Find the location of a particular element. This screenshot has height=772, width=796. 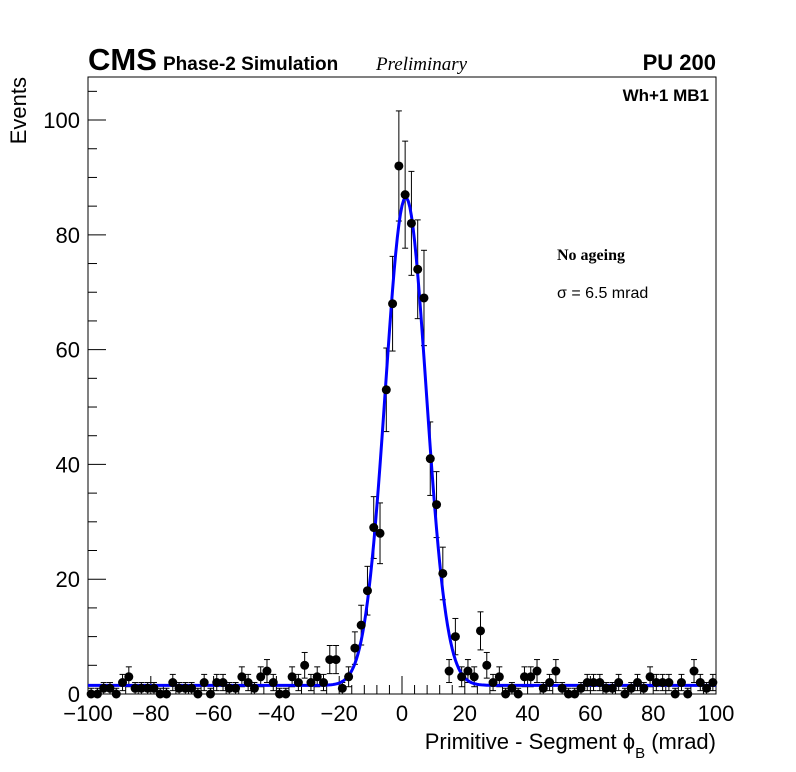

x-tick-label: 100 is located at coordinates (716, 713).